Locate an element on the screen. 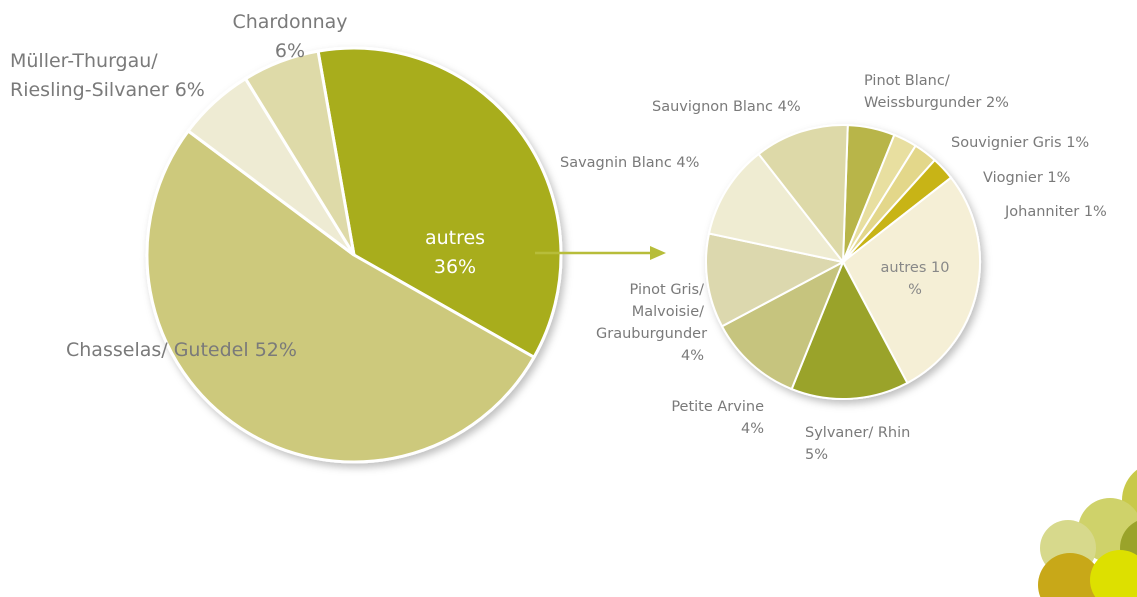 The height and width of the screenshot is (597, 1137). slice-label: autres 10 % is located at coordinates (915, 279).